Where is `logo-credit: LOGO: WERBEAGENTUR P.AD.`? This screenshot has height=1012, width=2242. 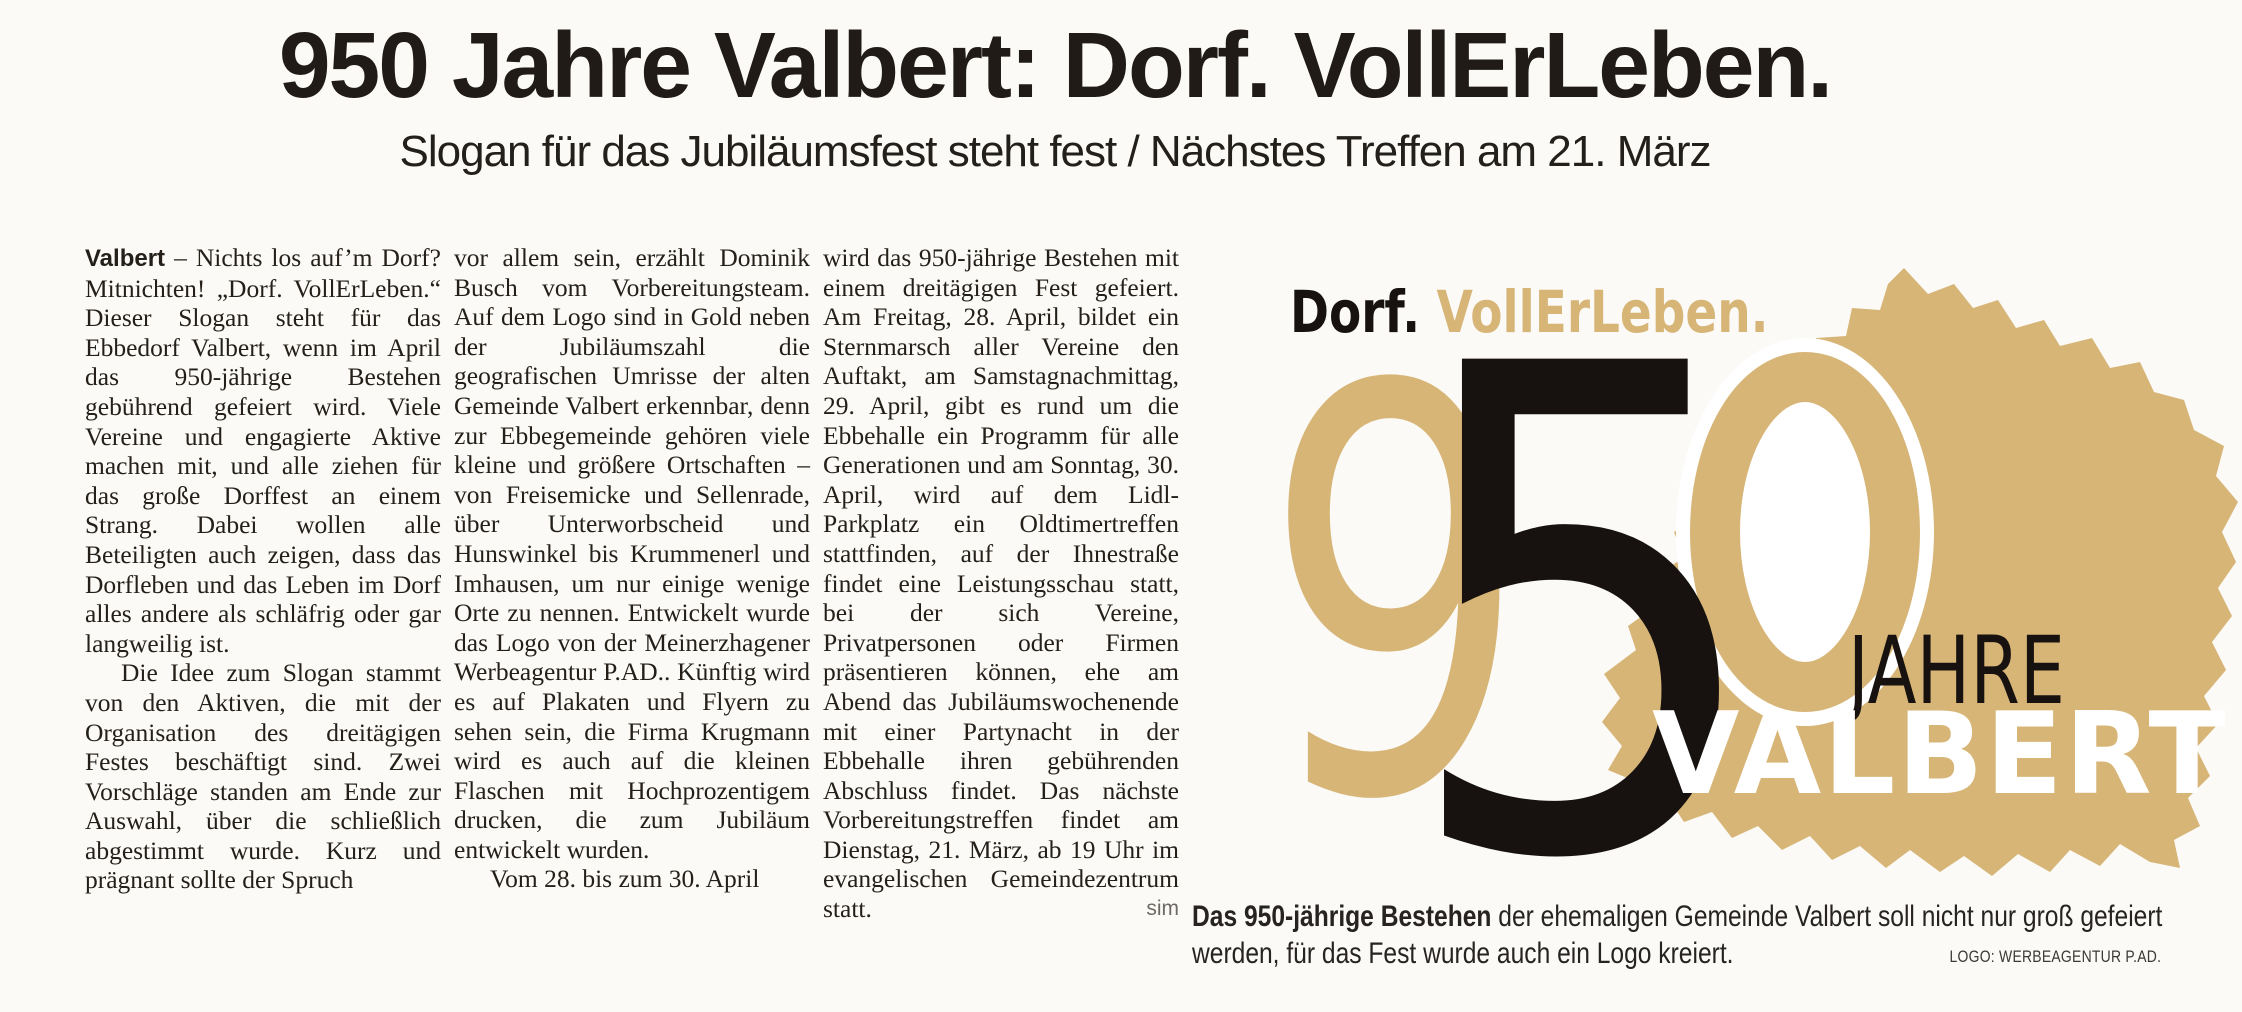 logo-credit: LOGO: WERBEAGENTUR P.AD. is located at coordinates (2055, 956).